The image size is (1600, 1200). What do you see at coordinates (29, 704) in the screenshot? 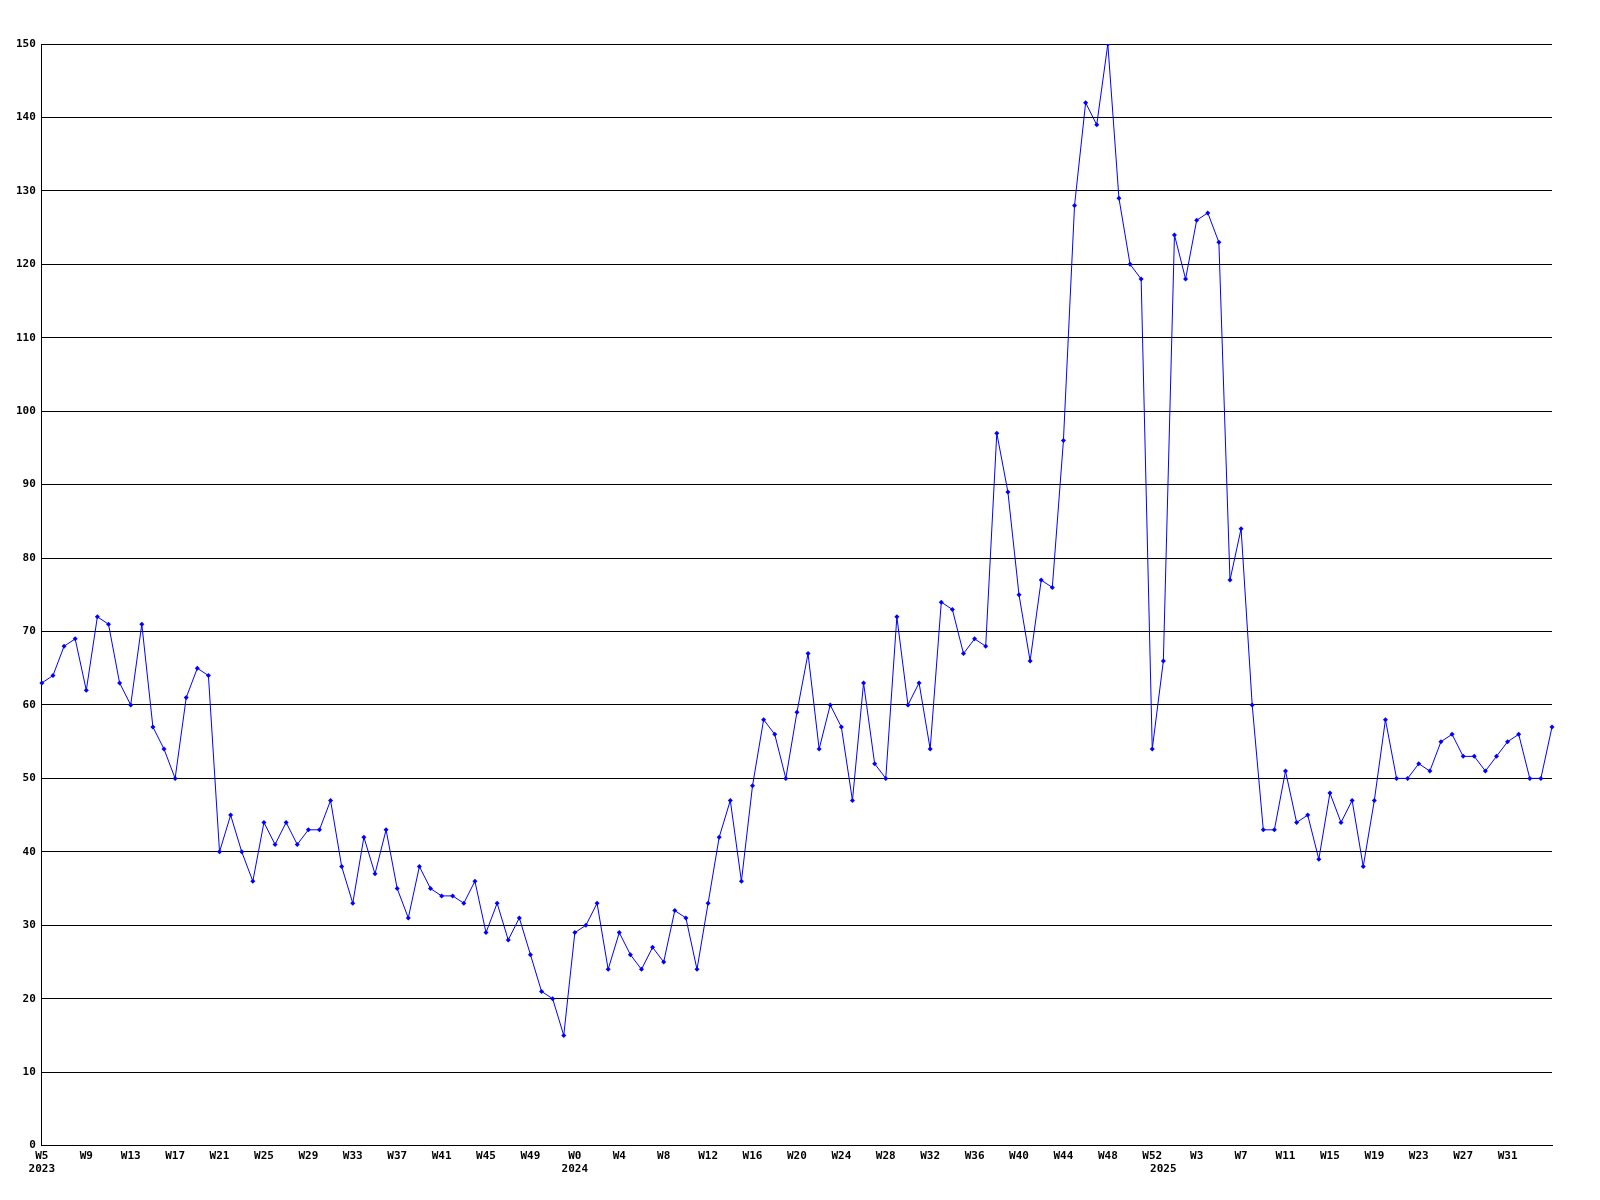
I see `y-tick-label: 60` at bounding box center [29, 704].